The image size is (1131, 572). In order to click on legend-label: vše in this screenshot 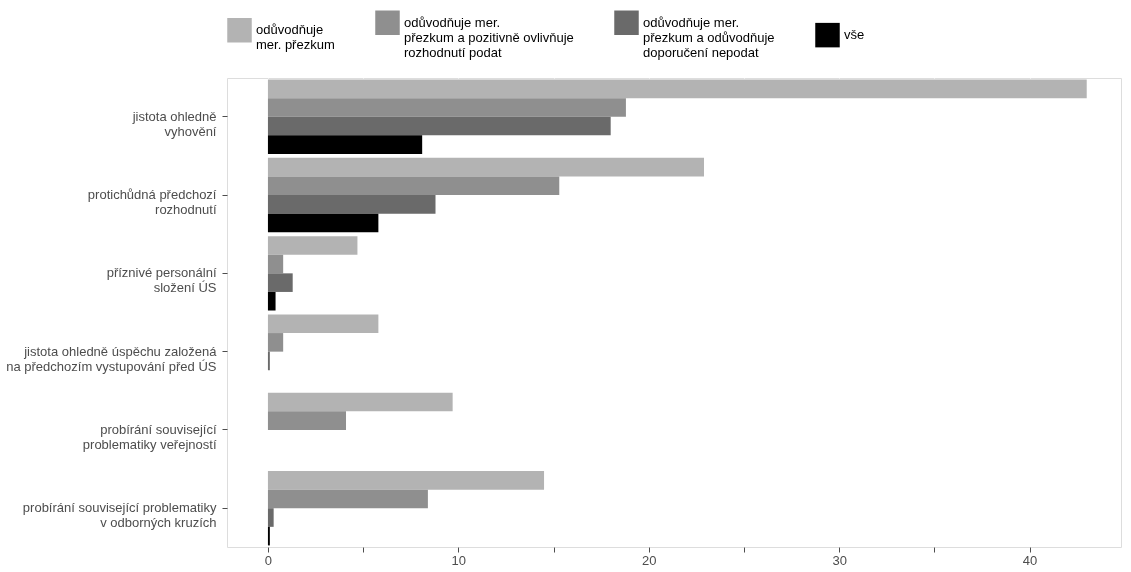, I will do `click(854, 35)`.